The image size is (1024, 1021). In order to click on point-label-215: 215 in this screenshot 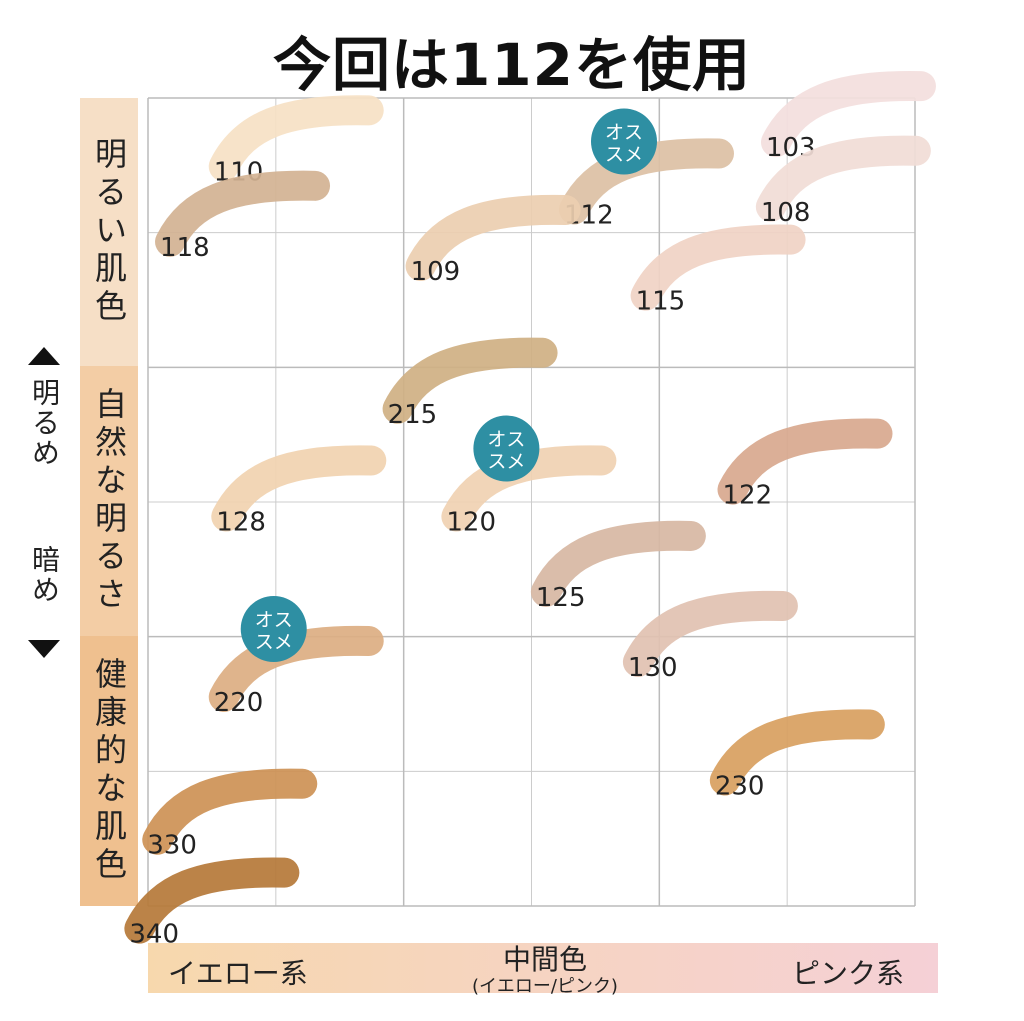, I will do `click(413, 415)`.